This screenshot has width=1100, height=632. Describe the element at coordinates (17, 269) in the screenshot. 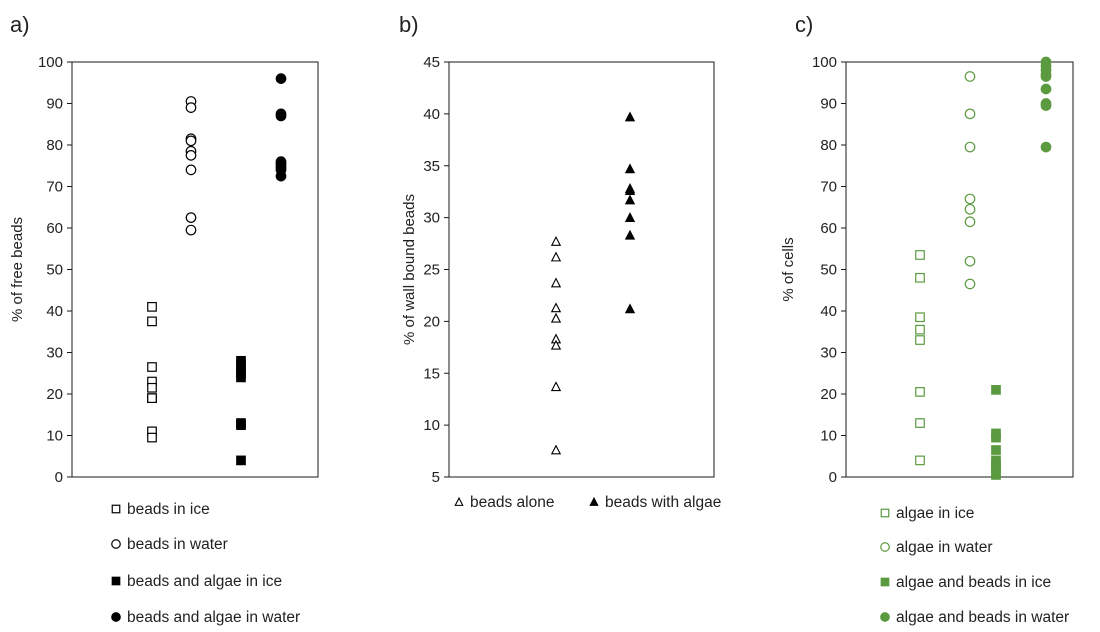

I see `y-axis-label: % of free beads` at that location.